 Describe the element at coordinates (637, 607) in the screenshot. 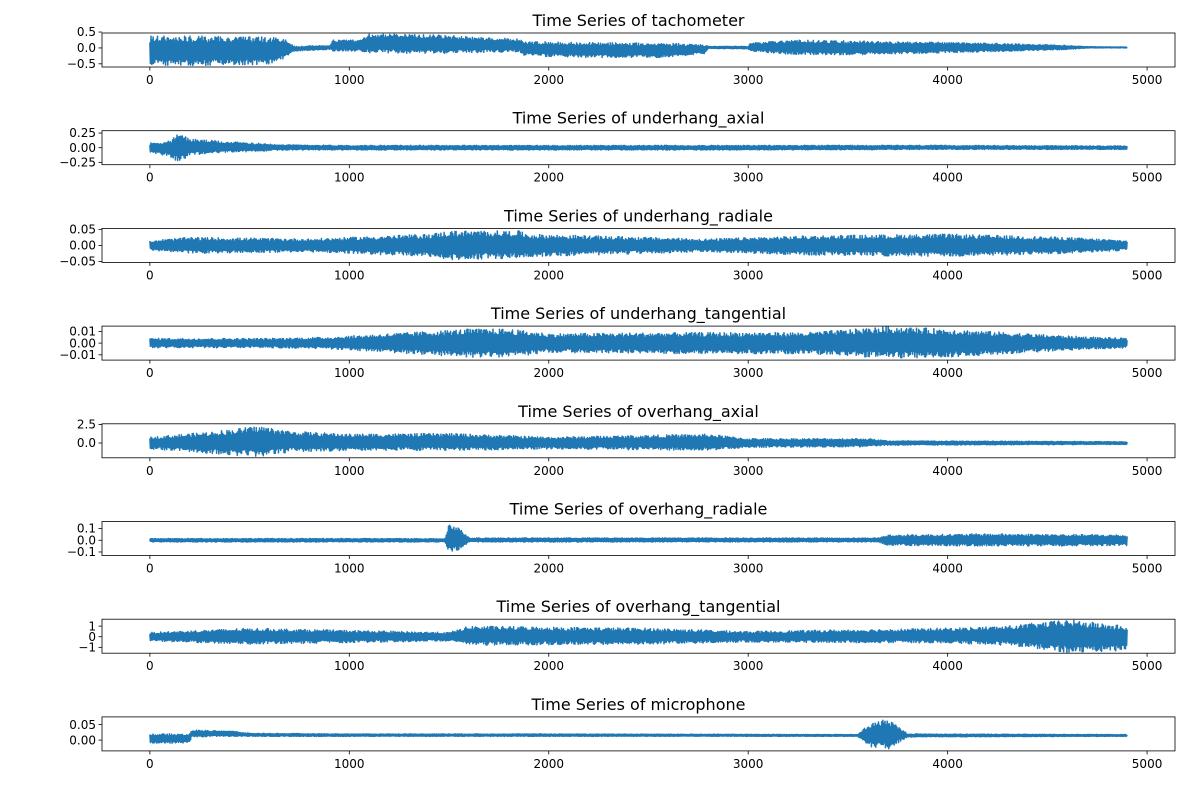

I see `chart-title: Time Series of overhang_tangential` at that location.